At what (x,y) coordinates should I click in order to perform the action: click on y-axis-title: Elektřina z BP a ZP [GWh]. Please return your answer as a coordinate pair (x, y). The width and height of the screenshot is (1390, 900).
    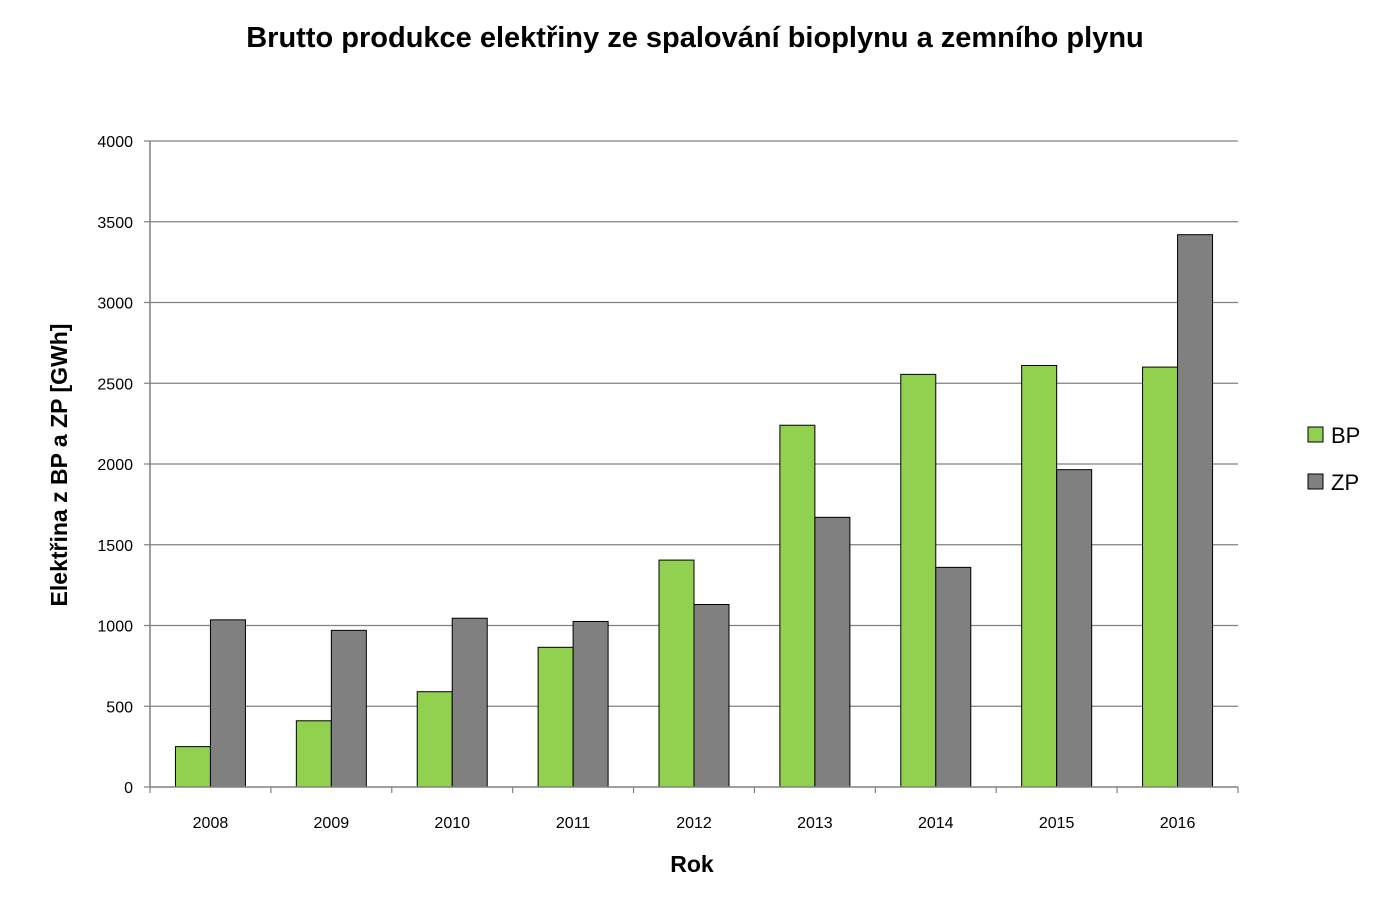
    Looking at the image, I should click on (59, 465).